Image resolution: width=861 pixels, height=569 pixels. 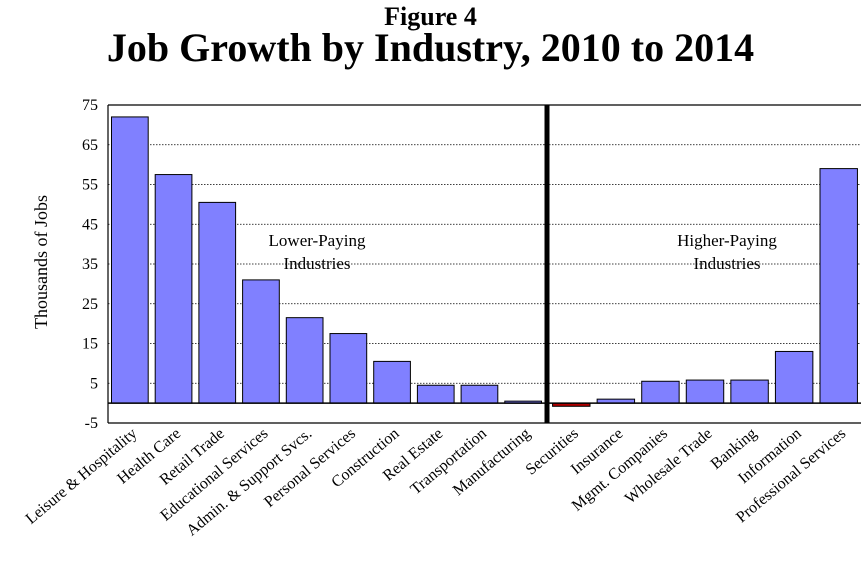 What do you see at coordinates (90, 304) in the screenshot?
I see `y-tick-label: 25` at bounding box center [90, 304].